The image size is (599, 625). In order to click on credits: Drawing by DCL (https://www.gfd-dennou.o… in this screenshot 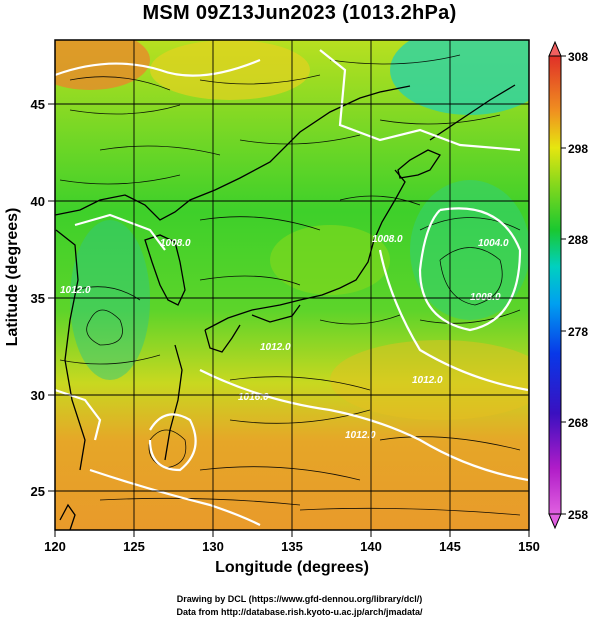, I will do `click(299, 606)`.